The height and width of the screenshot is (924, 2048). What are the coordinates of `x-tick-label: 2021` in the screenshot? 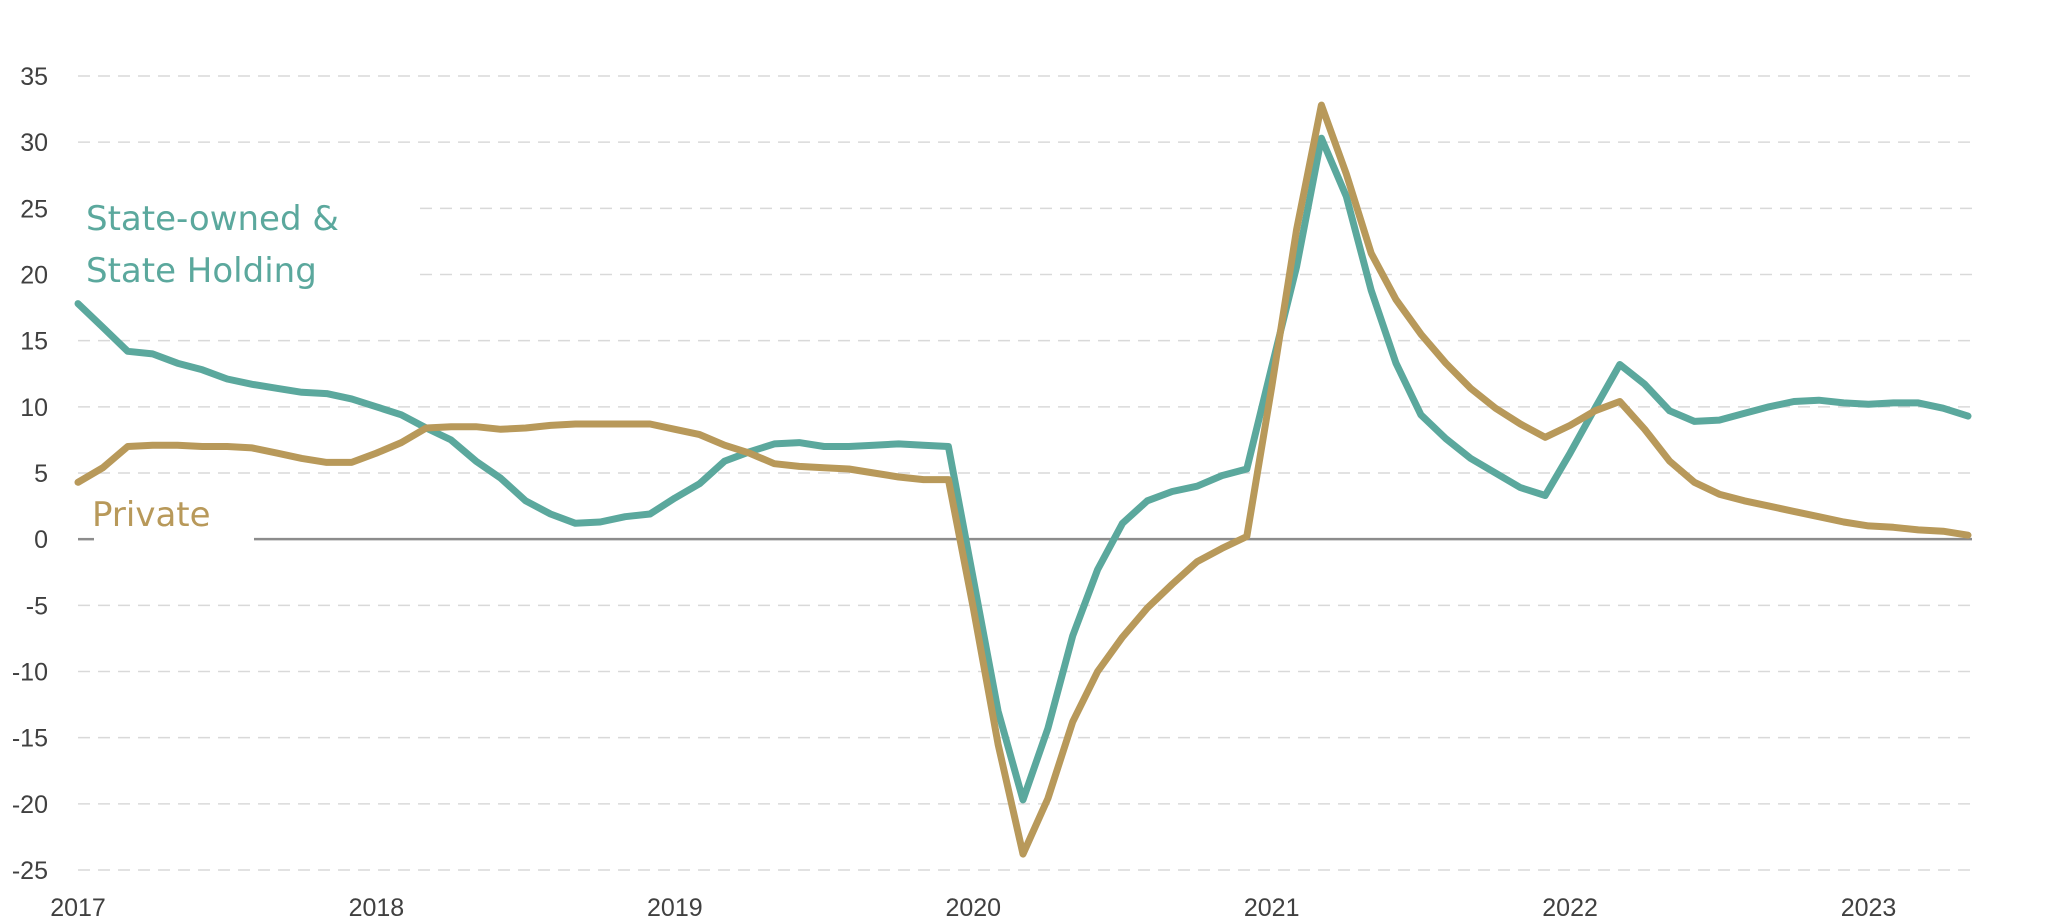 It's located at (1272, 908).